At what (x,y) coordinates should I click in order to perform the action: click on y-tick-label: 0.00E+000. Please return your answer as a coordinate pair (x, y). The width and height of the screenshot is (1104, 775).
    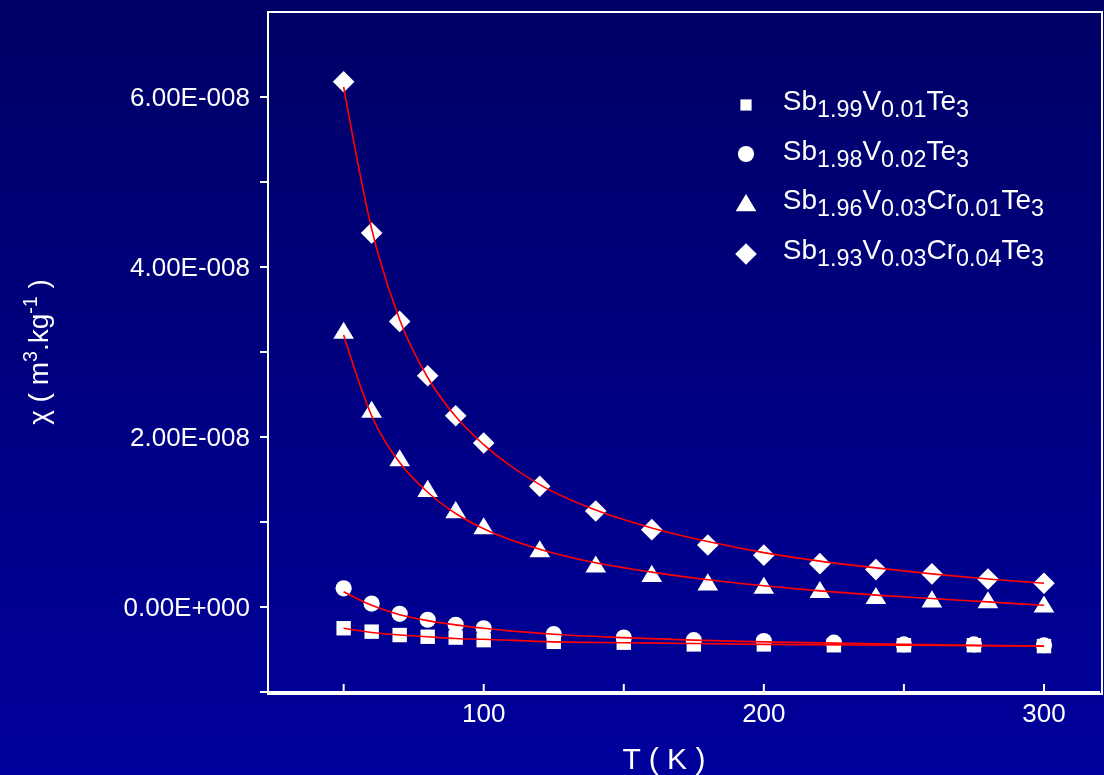
    Looking at the image, I should click on (186, 607).